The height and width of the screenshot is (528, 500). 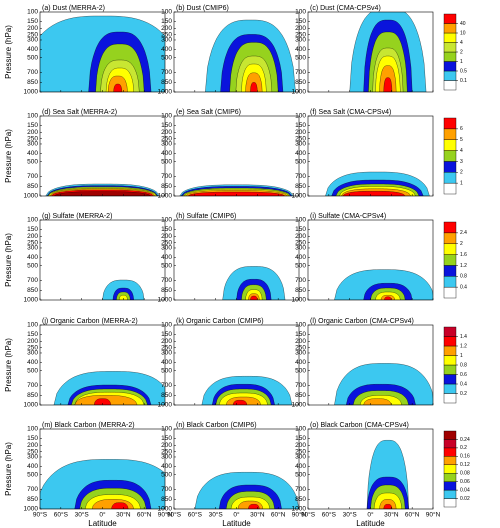 What do you see at coordinates (257, 515) in the screenshot?
I see `x-tick-label: 30°N` at bounding box center [257, 515].